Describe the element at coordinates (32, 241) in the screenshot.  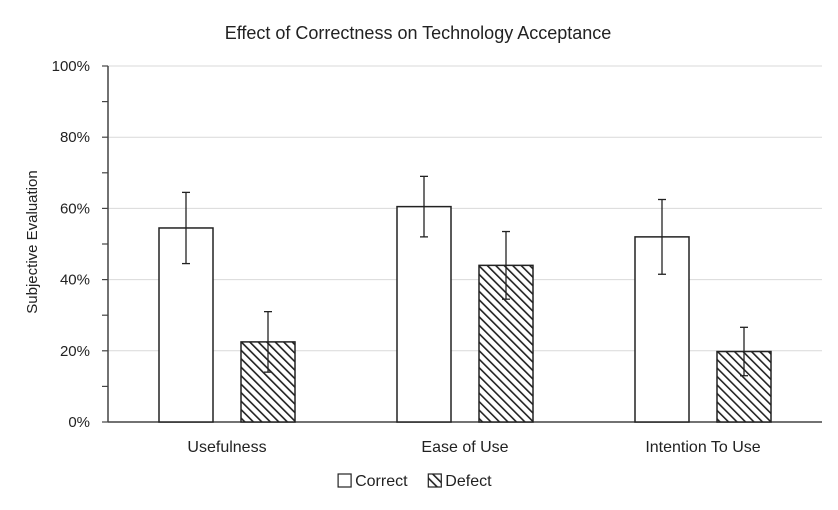
I see `y-axis-label: Subjective Evaluation` at that location.